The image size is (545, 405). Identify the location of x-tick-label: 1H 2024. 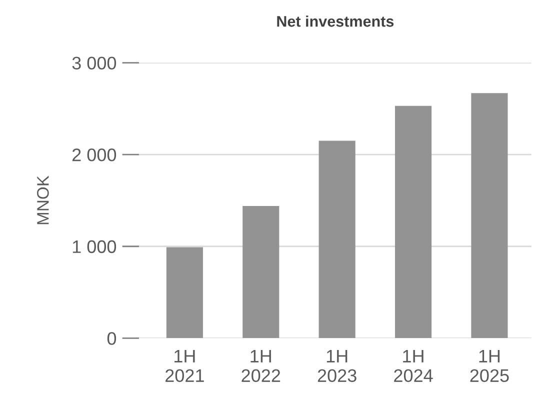
(413, 366).